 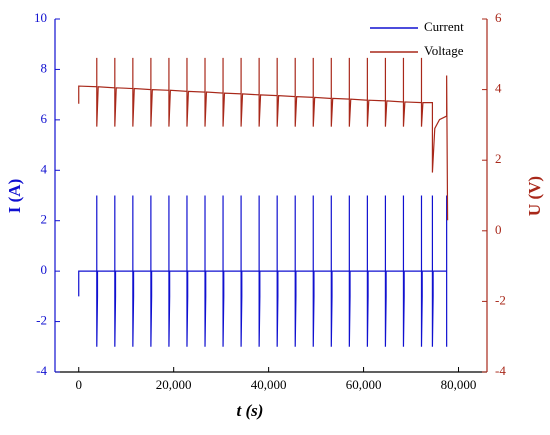 I want to click on legend-label: Voltage, so click(x=444, y=50).